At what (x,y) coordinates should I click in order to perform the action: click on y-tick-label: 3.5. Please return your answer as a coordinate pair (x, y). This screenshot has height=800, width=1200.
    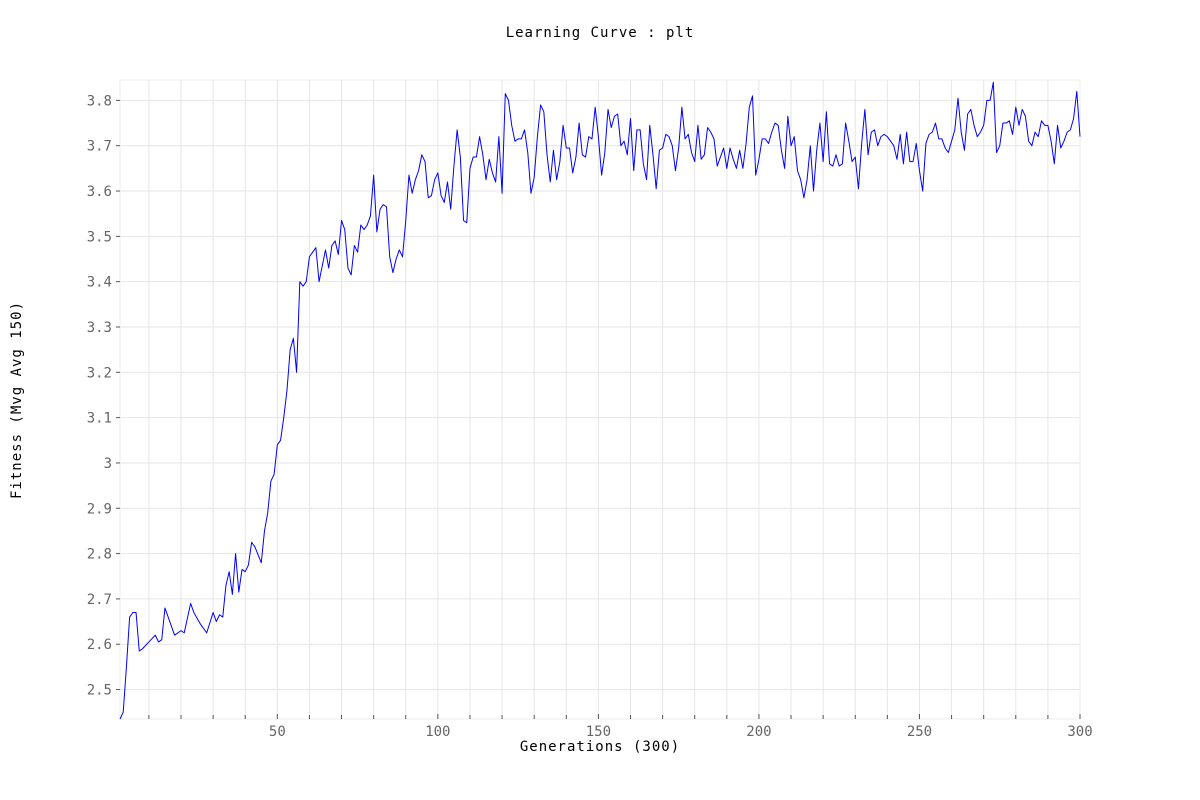
    Looking at the image, I should click on (99, 237).